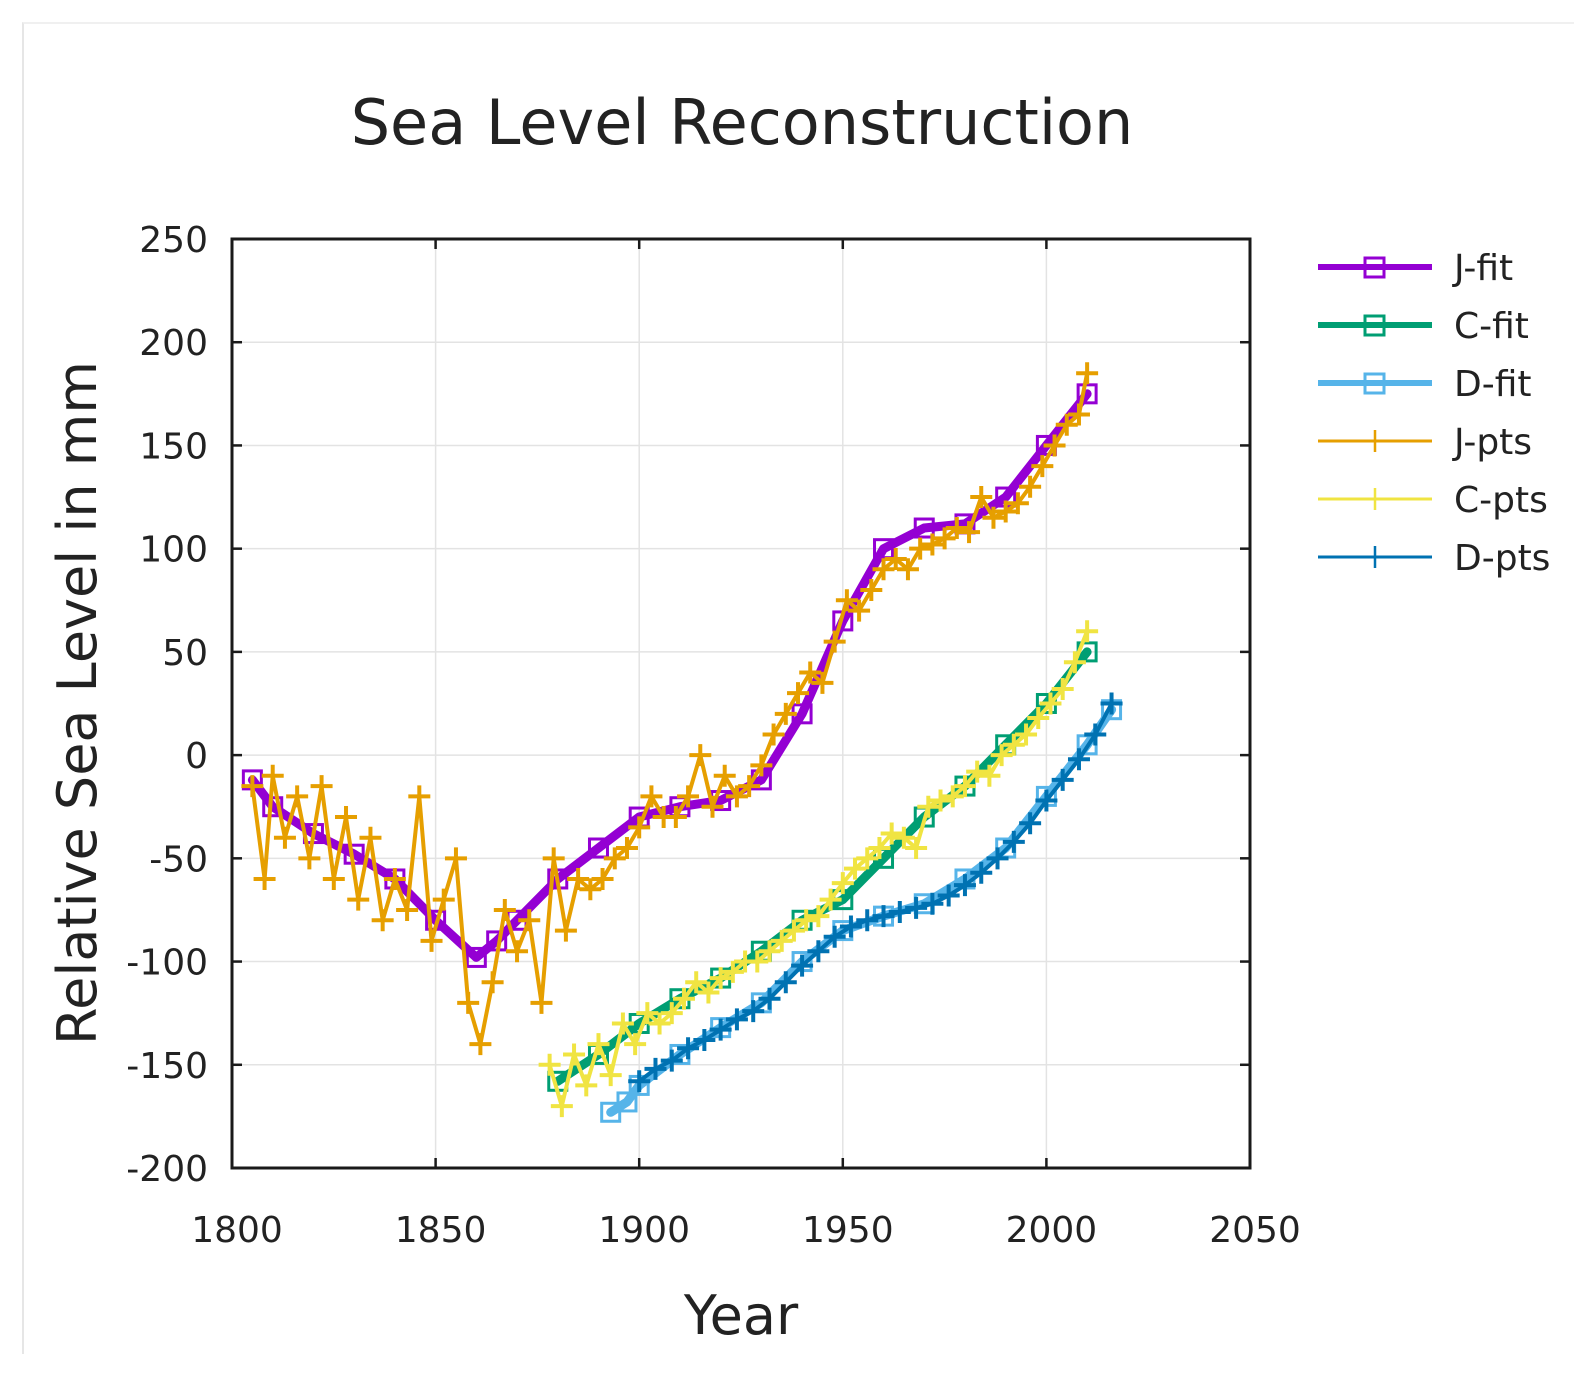 The height and width of the screenshot is (1382, 1574). What do you see at coordinates (173, 343) in the screenshot?
I see `y-tick-label: 200` at bounding box center [173, 343].